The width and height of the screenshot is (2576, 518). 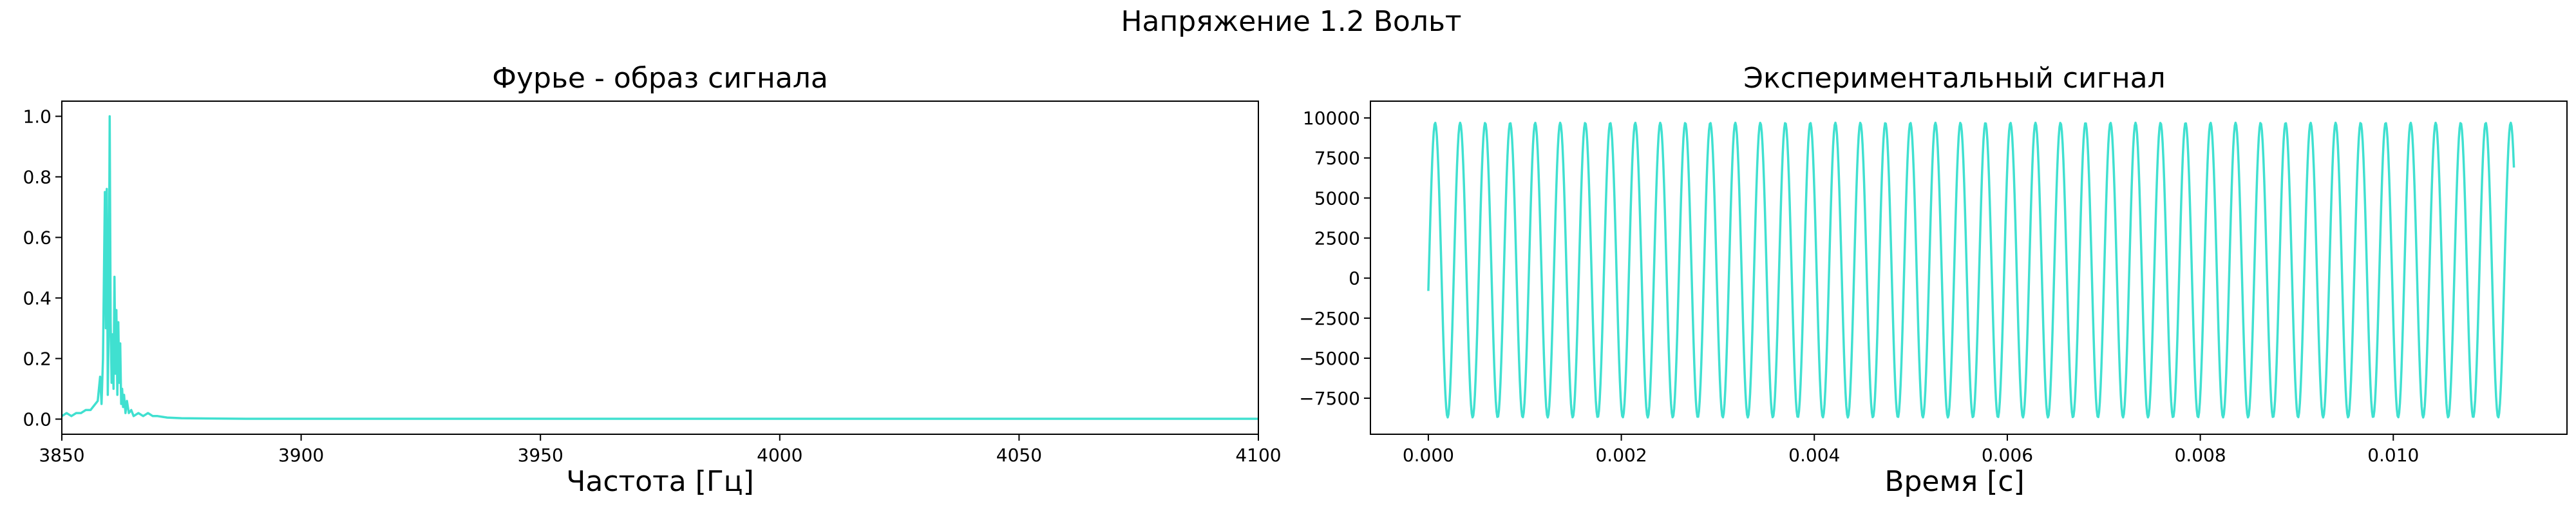 What do you see at coordinates (2008, 455) in the screenshot?
I see `signal-x-tick-label: 0.006` at bounding box center [2008, 455].